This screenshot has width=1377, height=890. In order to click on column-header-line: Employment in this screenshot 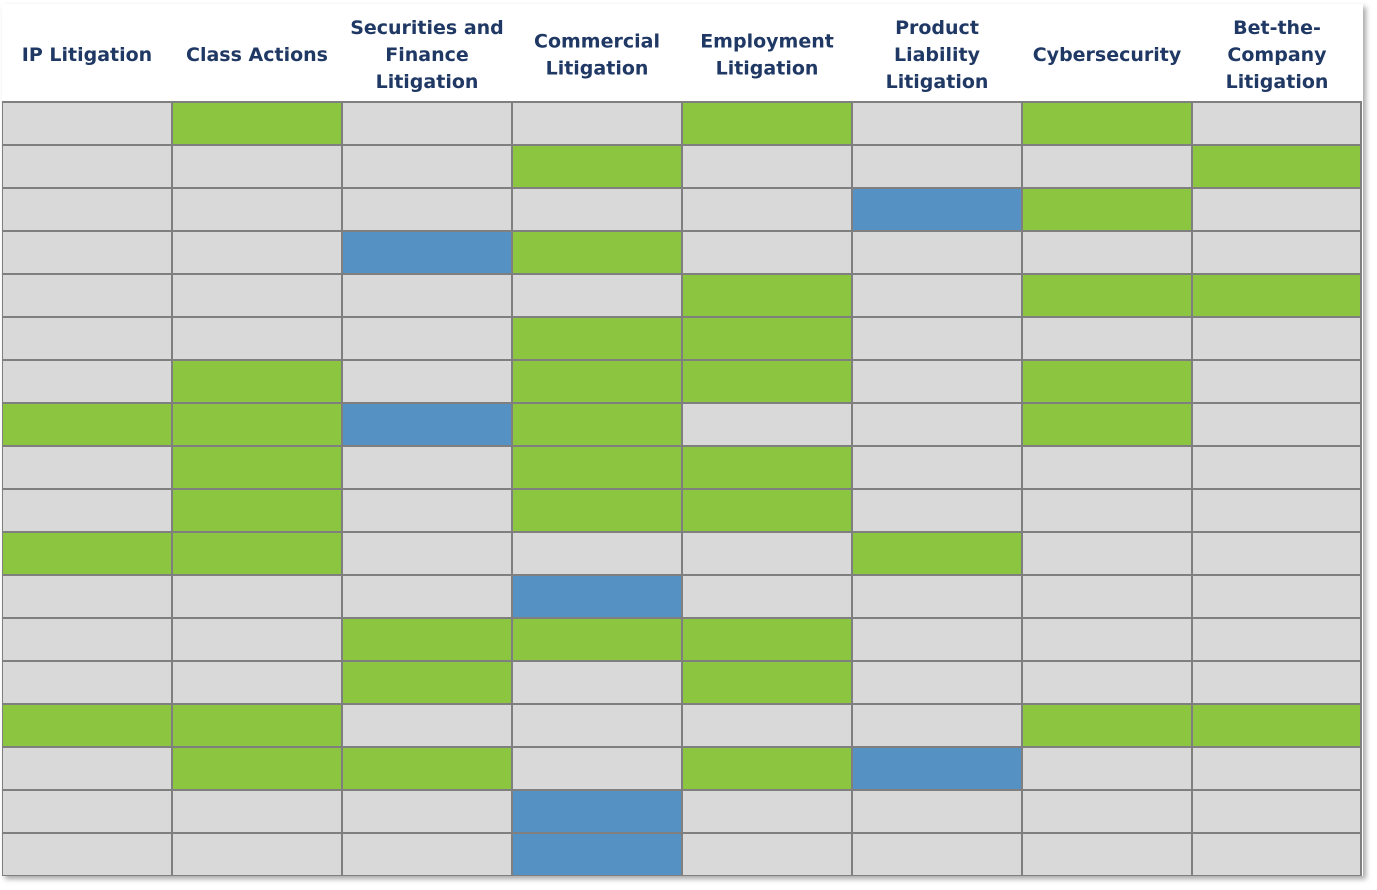, I will do `click(767, 42)`.